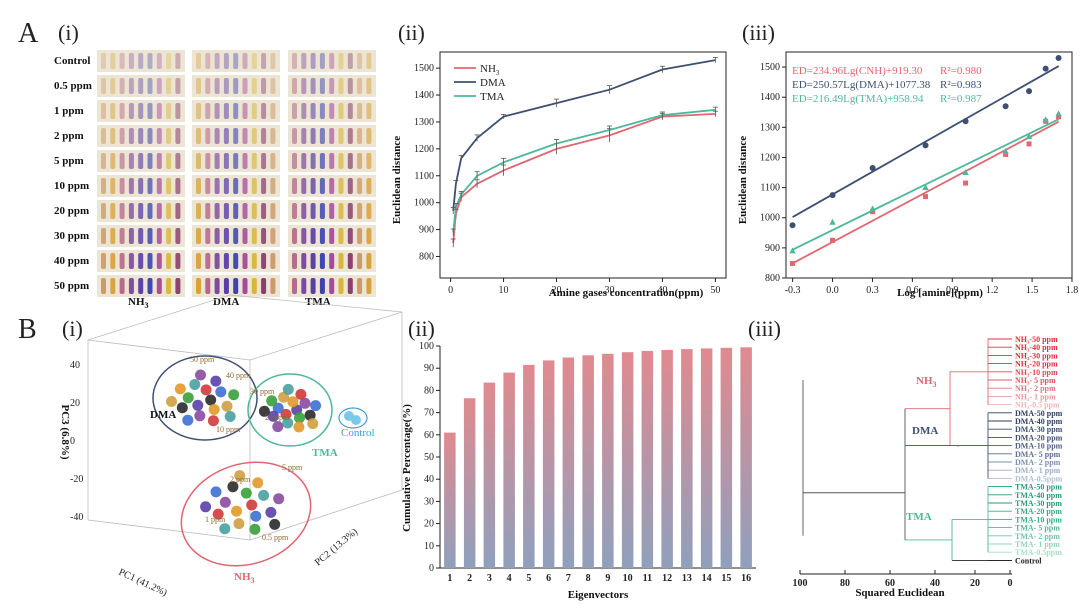  What do you see at coordinates (935, 384) in the screenshot?
I see `dendro-cluster-label-sub: 3` at bounding box center [935, 384].